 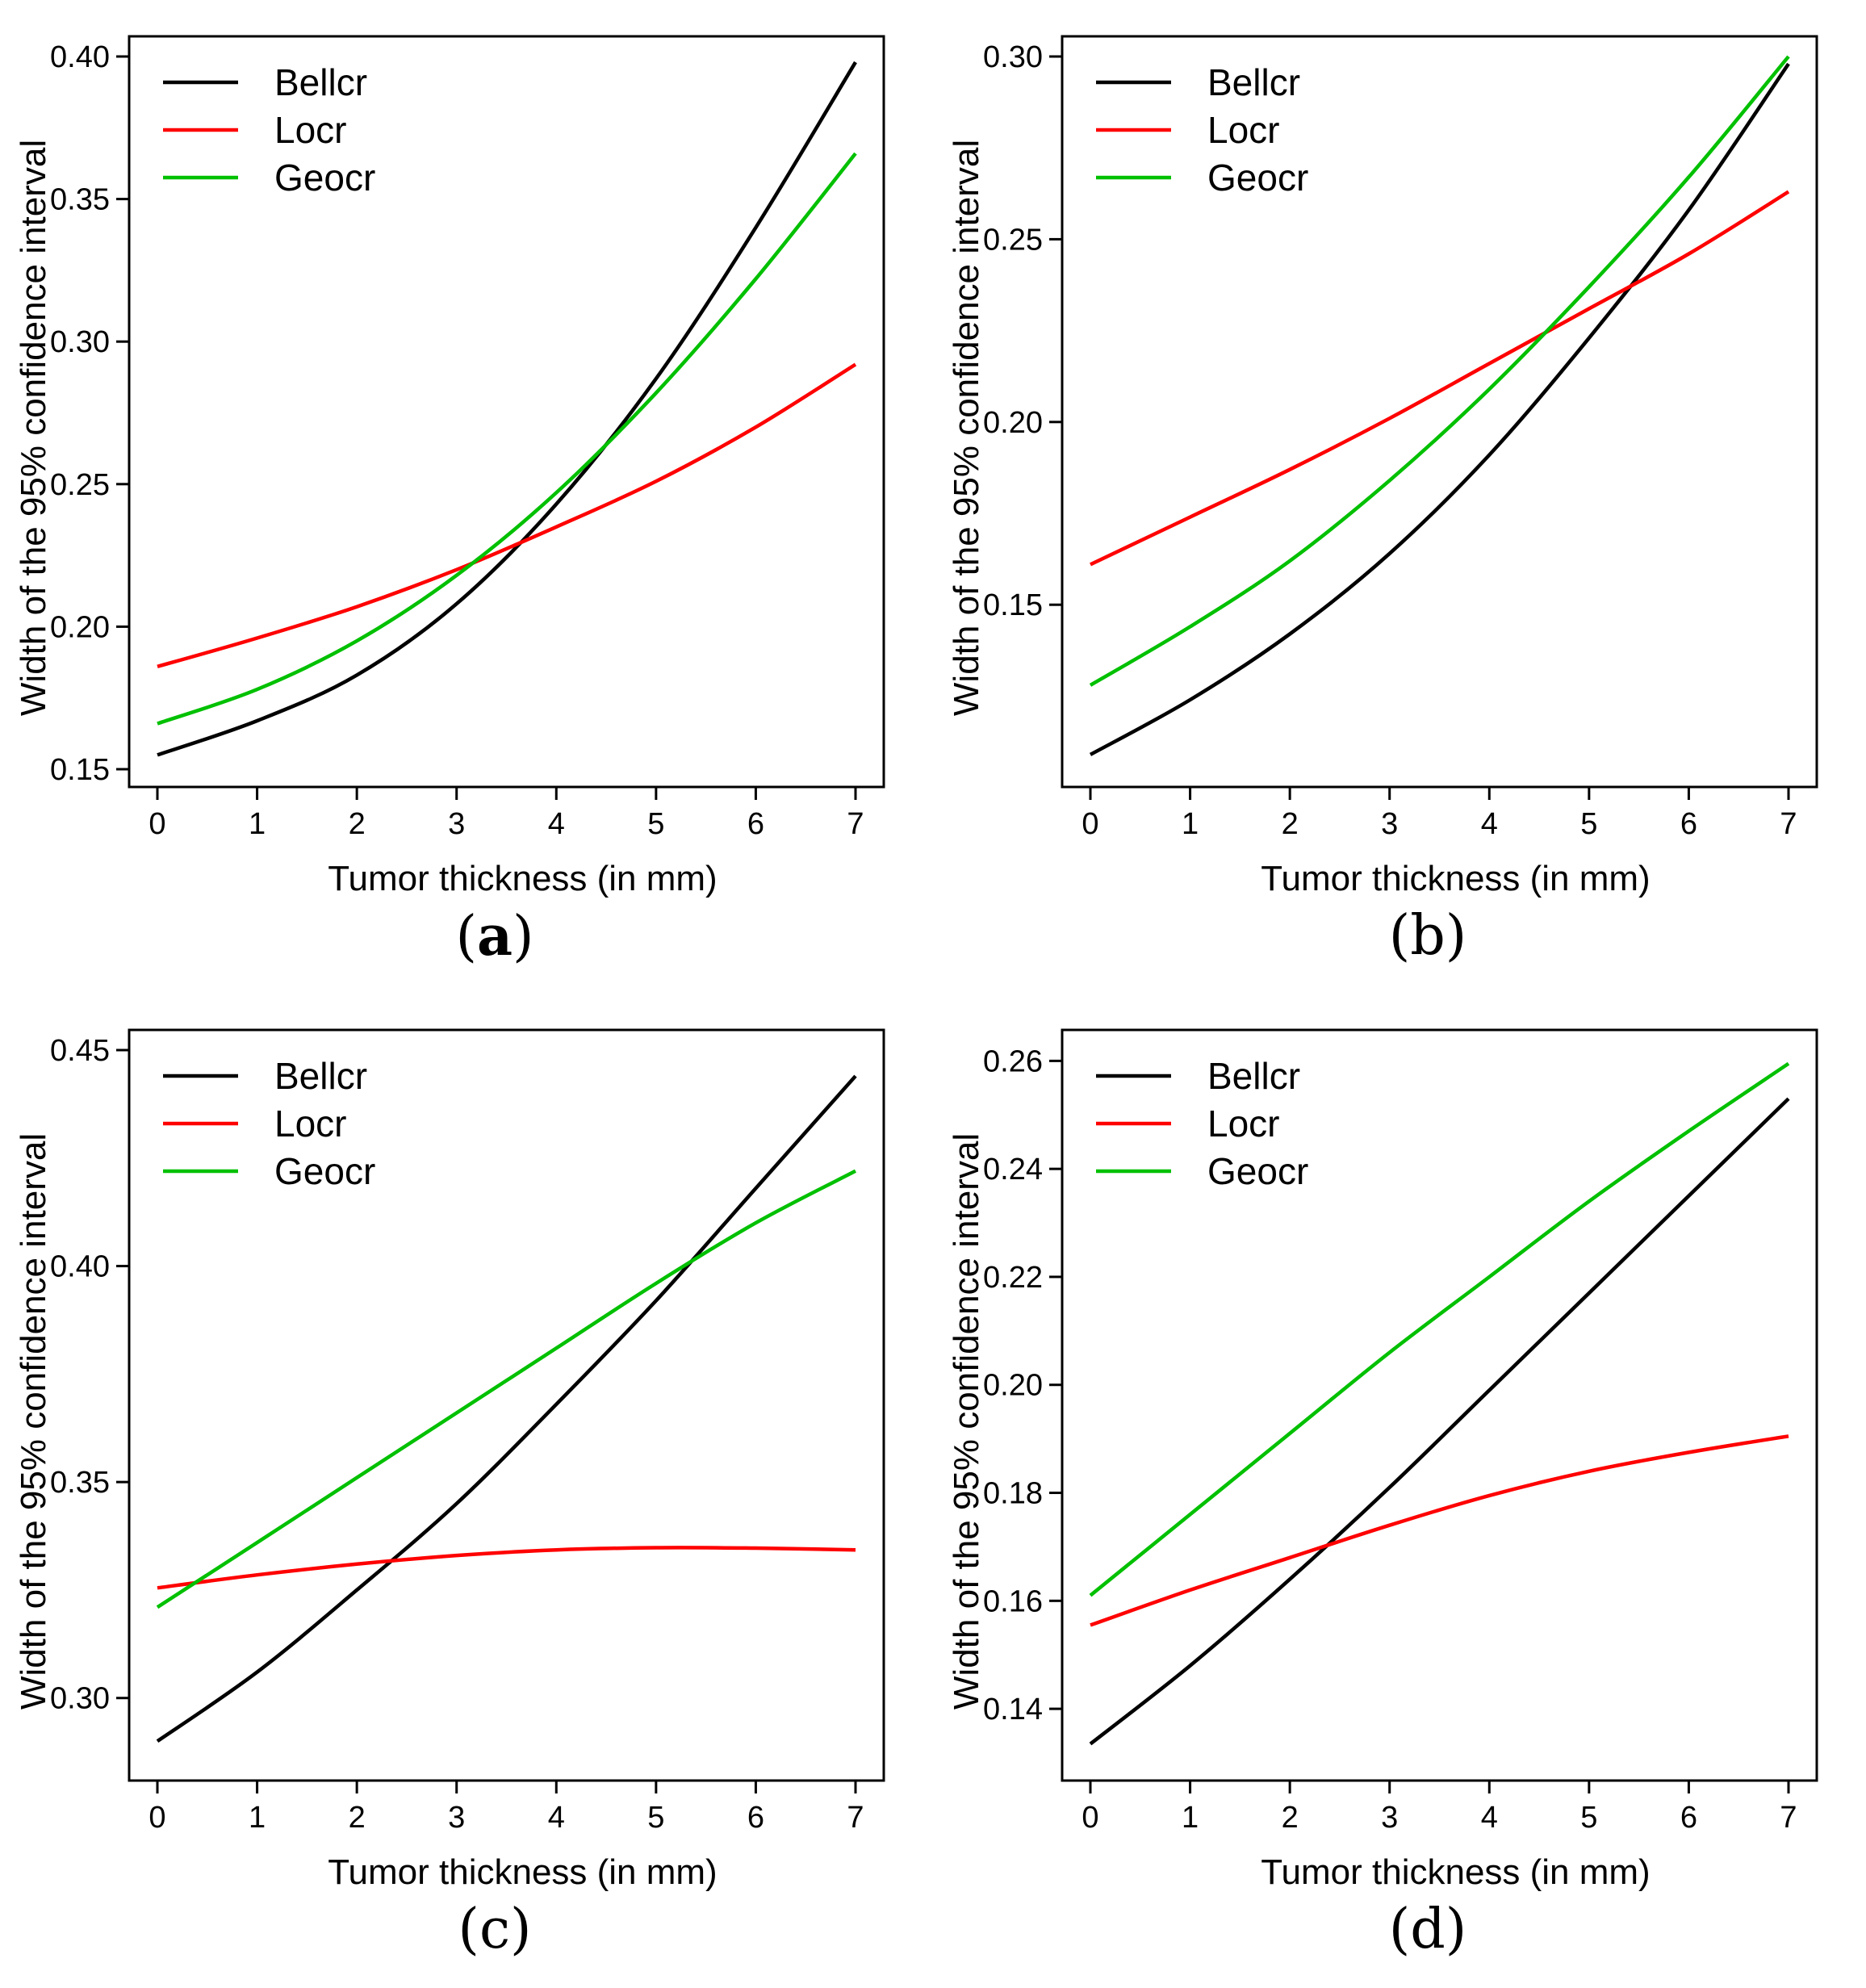 What do you see at coordinates (157, 824) in the screenshot?
I see `x-tick-label-a-0: 0` at bounding box center [157, 824].